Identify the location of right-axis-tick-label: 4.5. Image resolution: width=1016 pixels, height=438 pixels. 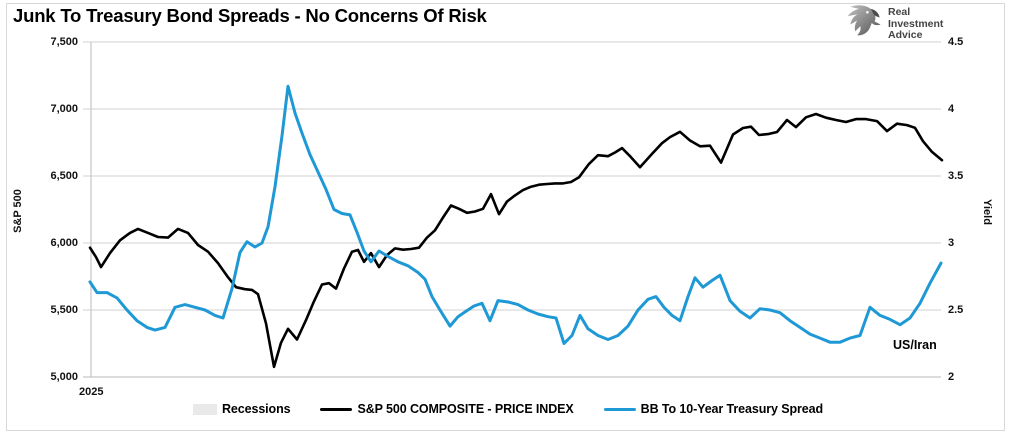
(956, 41).